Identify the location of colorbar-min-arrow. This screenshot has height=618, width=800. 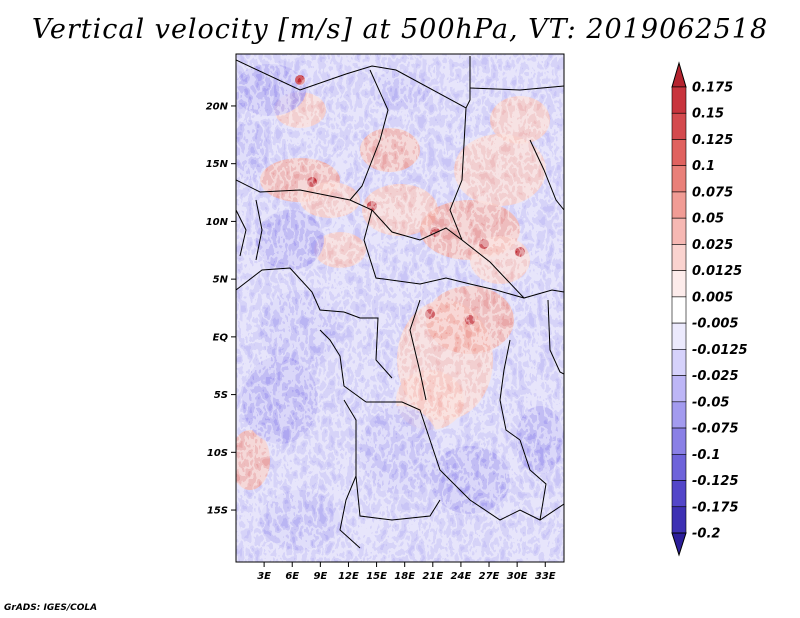
(679, 544).